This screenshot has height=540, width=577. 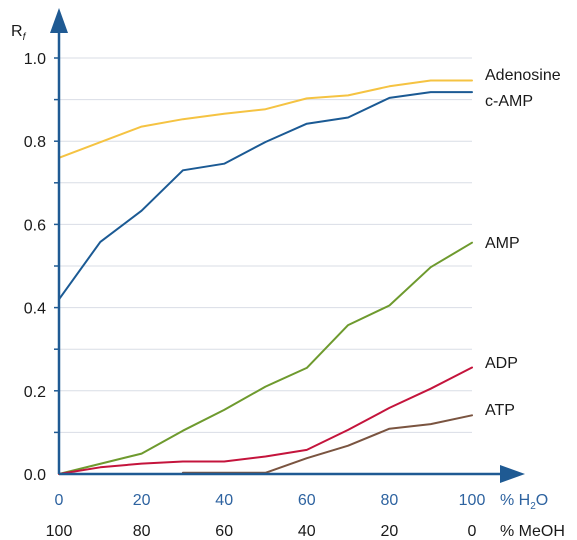 What do you see at coordinates (59, 531) in the screenshot?
I see `x2-tick-label: 100` at bounding box center [59, 531].